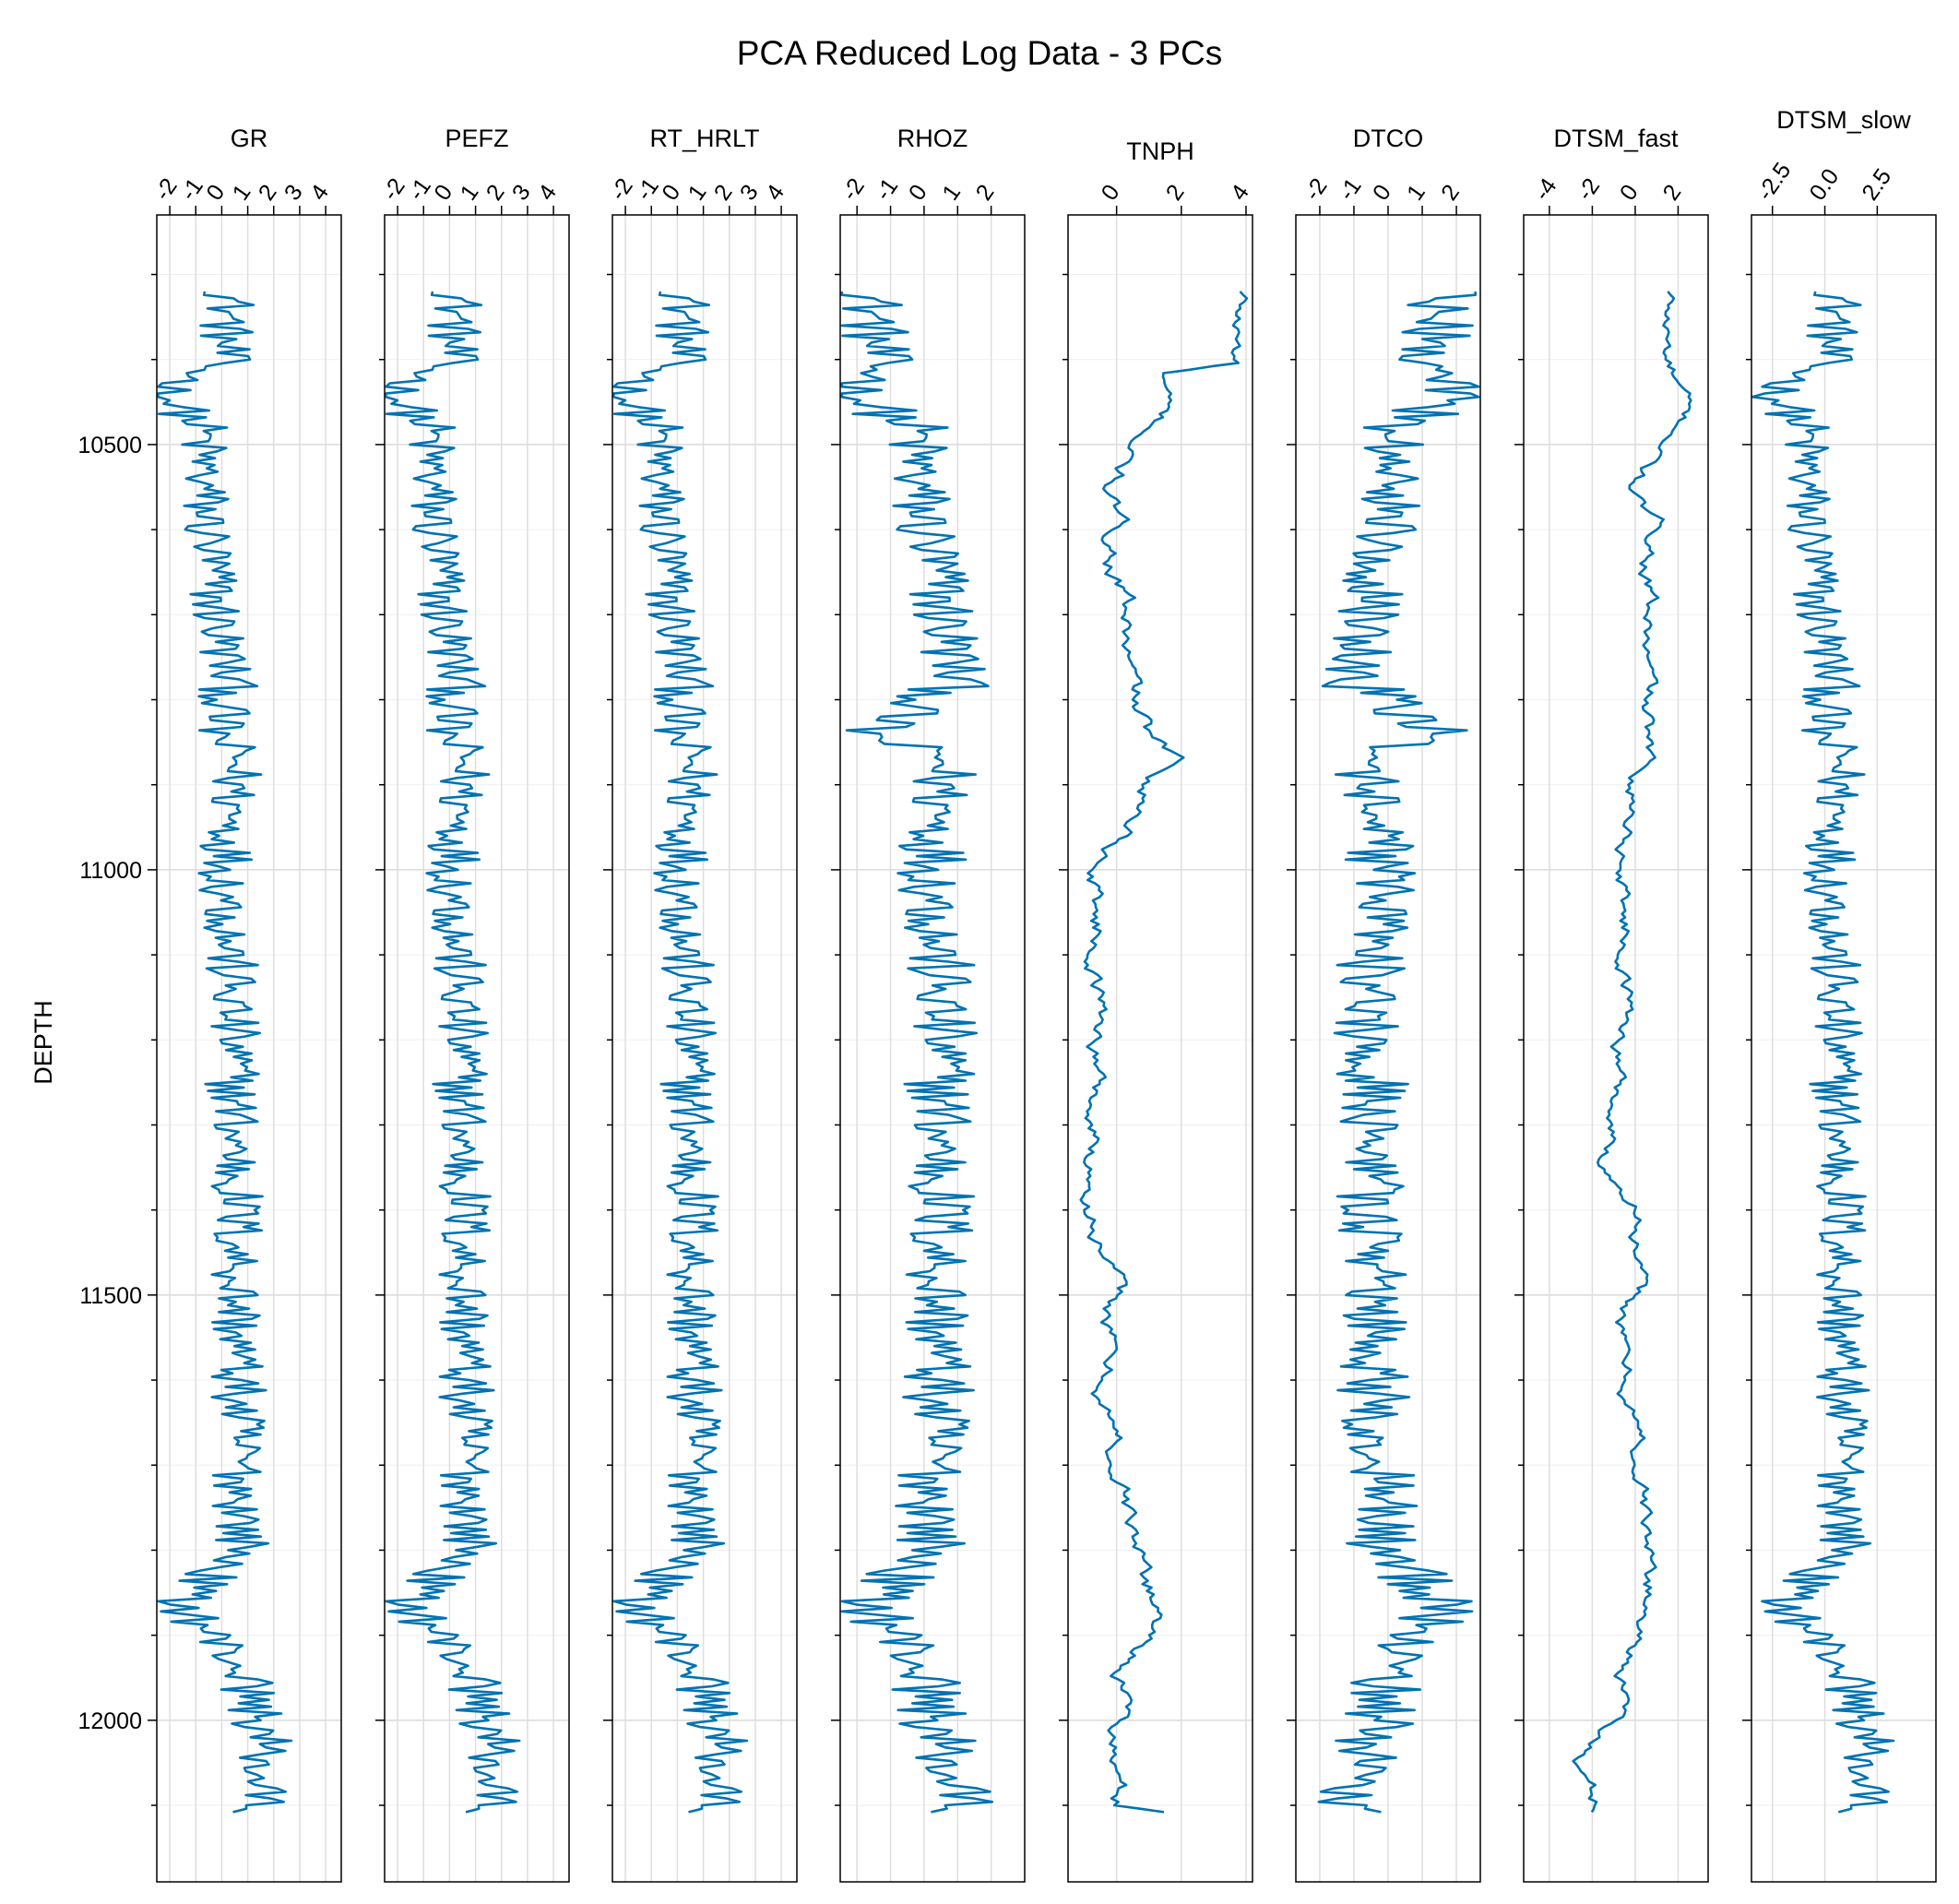 The width and height of the screenshot is (1959, 1904). Describe the element at coordinates (250, 138) in the screenshot. I see `track-title: GR` at that location.